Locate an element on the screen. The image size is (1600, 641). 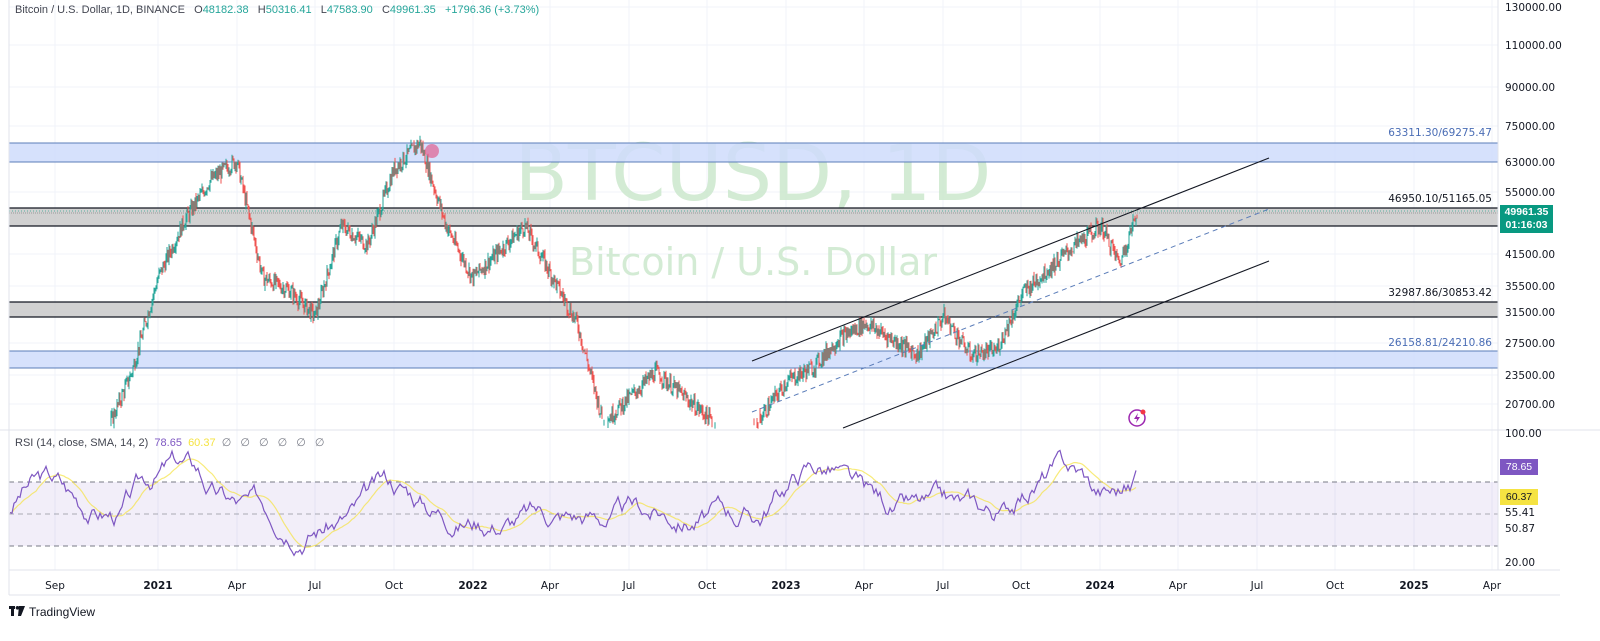
rsi-tick: 20.00 is located at coordinates (1520, 563).